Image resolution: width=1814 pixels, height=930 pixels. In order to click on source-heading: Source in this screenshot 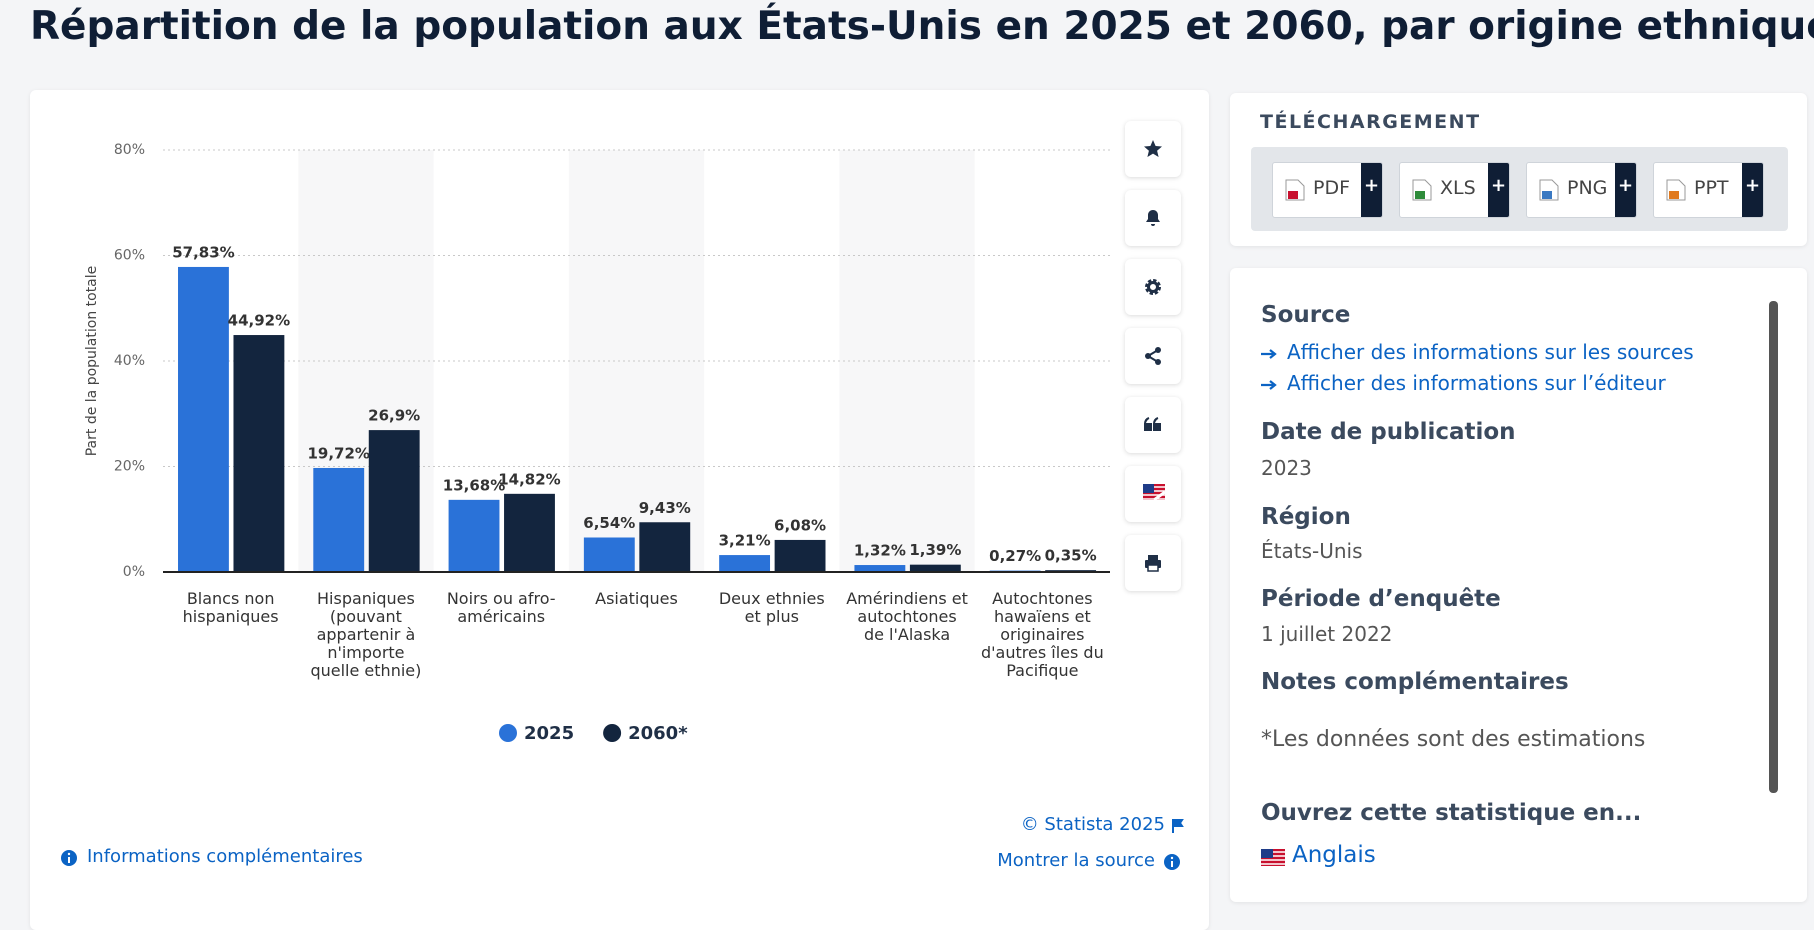, I will do `click(1306, 315)`.